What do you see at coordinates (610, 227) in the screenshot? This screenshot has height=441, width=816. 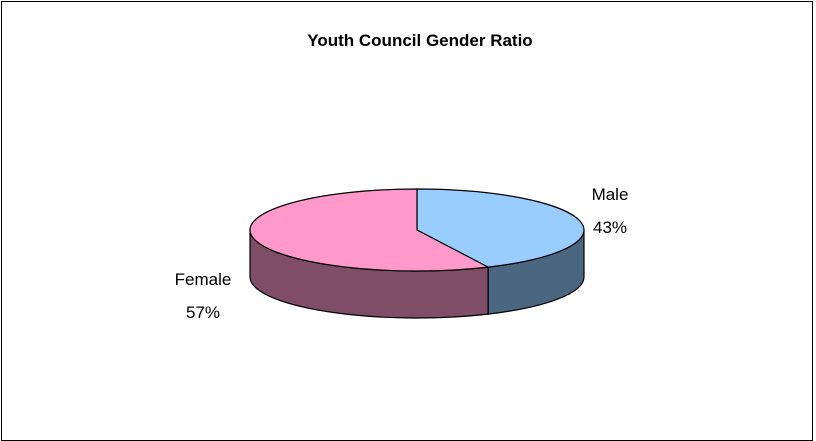 I see `data-label-male-percent: 43%` at bounding box center [610, 227].